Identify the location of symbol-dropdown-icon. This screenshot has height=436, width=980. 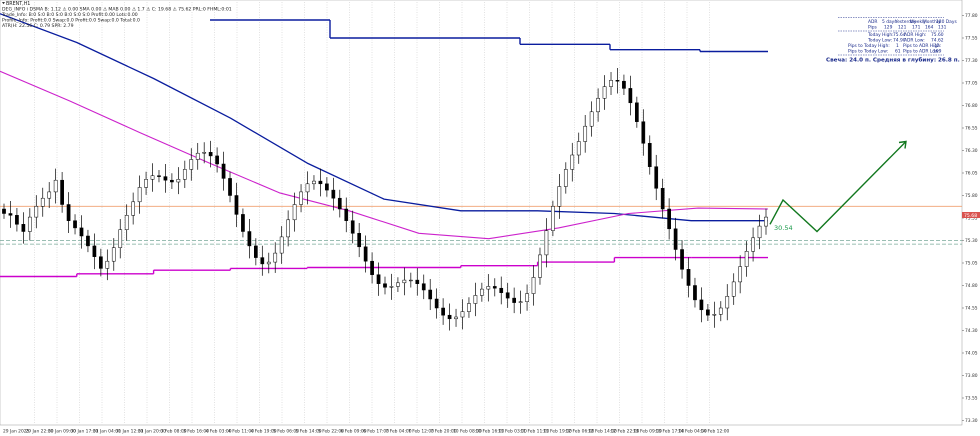
(3, 3).